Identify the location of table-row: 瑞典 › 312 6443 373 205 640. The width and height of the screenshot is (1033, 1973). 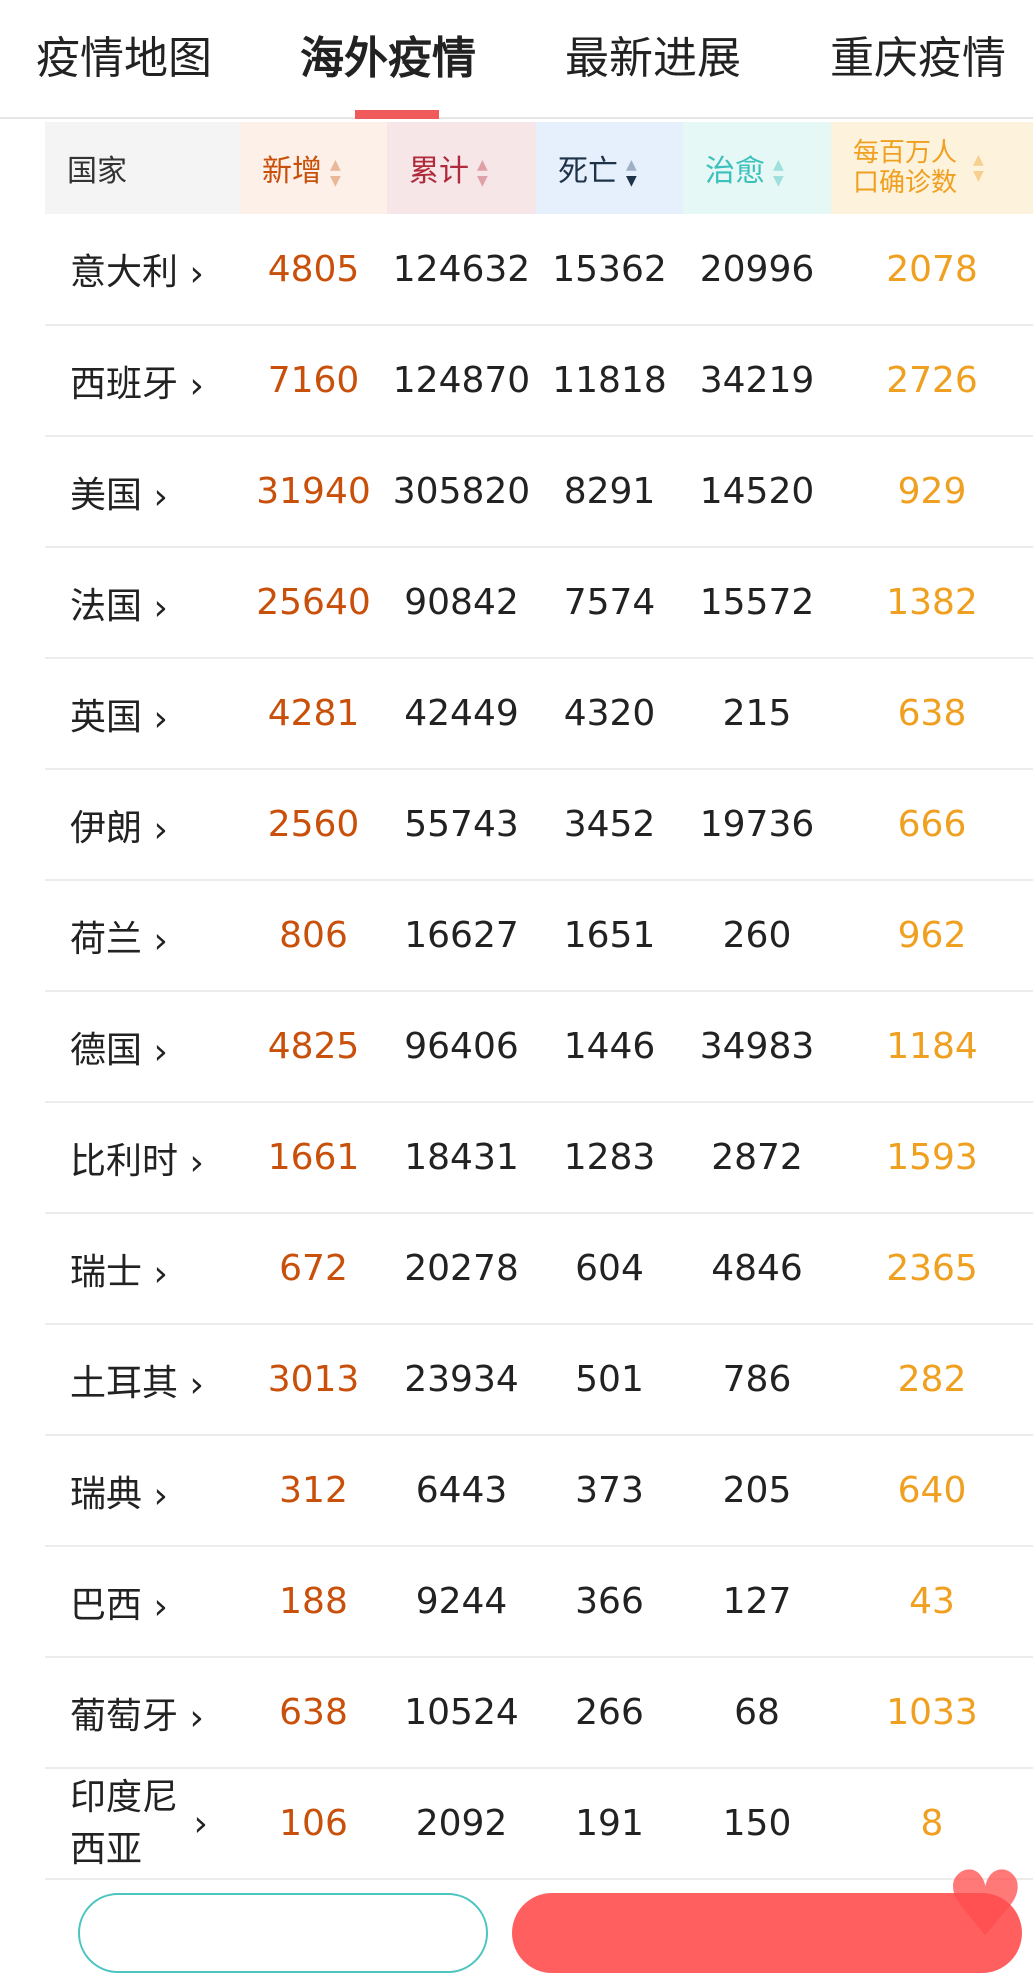
(539, 1491).